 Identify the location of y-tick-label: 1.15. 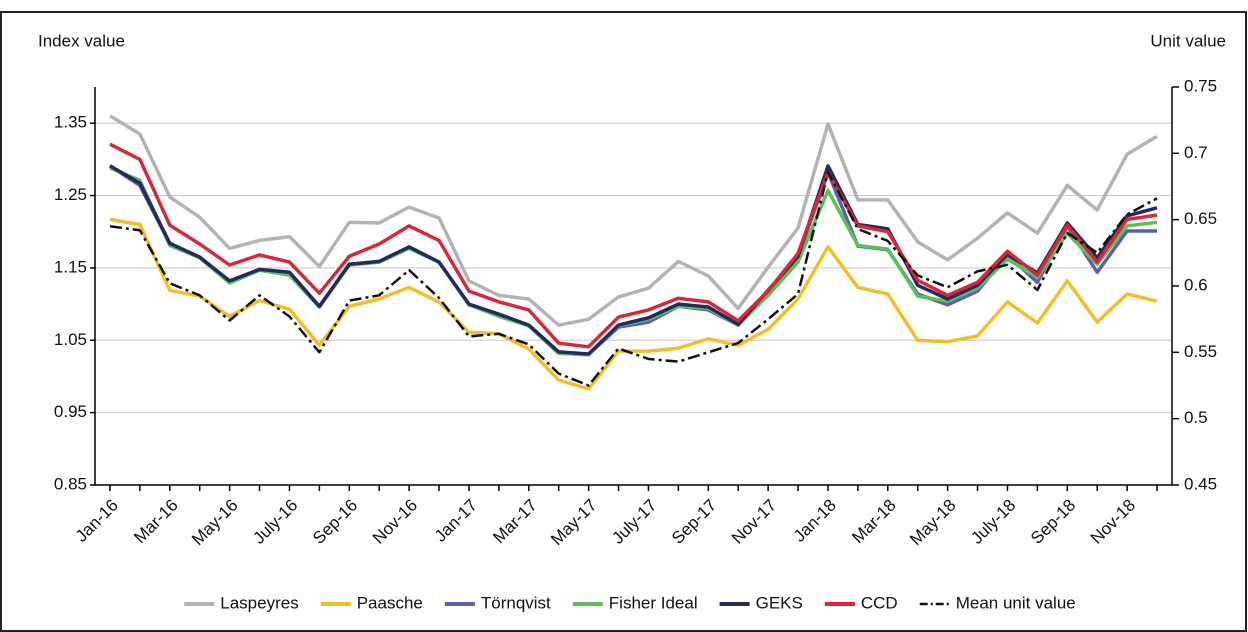
(70, 266).